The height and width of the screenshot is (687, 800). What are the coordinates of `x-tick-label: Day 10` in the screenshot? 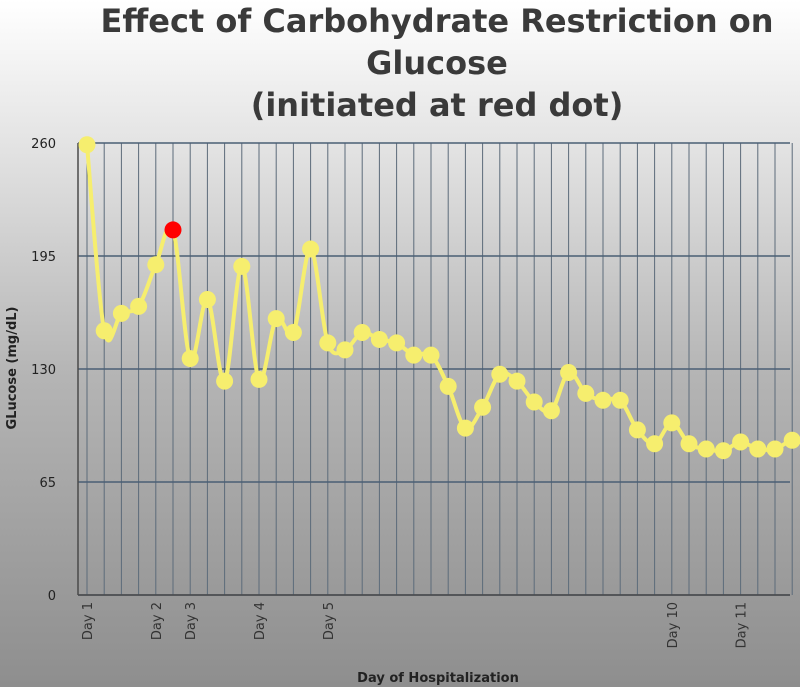 It's located at (673, 625).